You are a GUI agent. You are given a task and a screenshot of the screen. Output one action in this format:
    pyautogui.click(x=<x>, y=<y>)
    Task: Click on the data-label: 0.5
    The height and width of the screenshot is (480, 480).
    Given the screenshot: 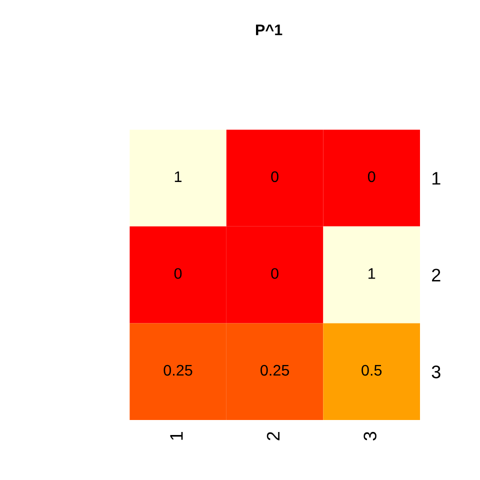 What is the action you would take?
    pyautogui.click(x=372, y=370)
    